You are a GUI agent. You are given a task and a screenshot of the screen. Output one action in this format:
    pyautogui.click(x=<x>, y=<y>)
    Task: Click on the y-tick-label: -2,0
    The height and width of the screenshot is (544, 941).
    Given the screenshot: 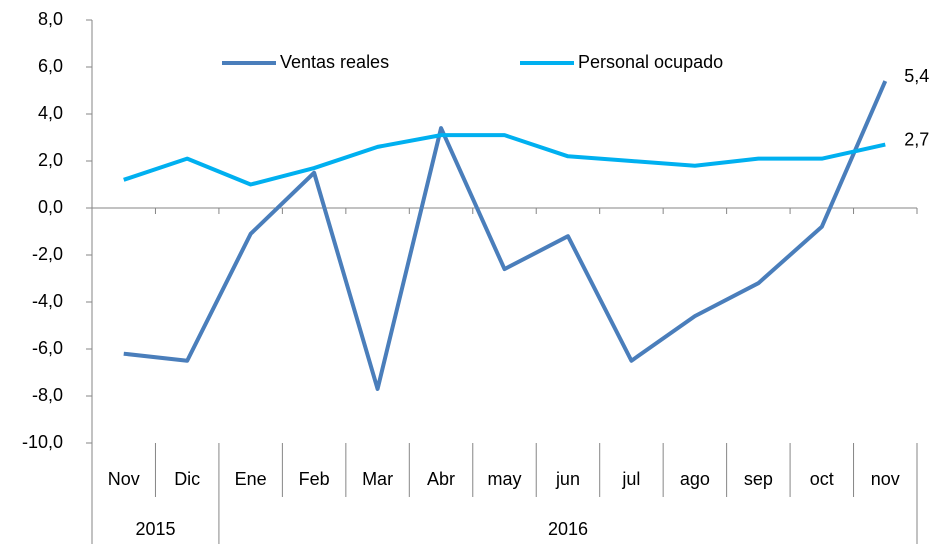 What is the action you would take?
    pyautogui.click(x=47, y=254)
    